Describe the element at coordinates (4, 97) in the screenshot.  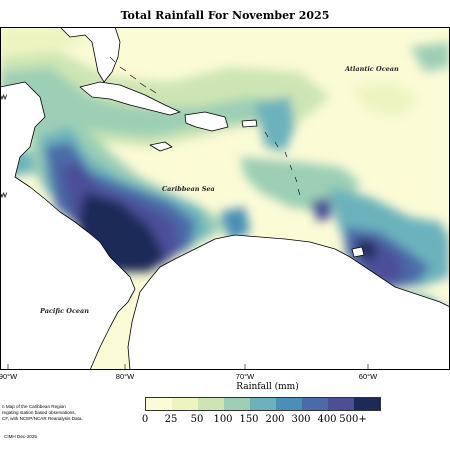
I see `lat-label-1: W` at that location.